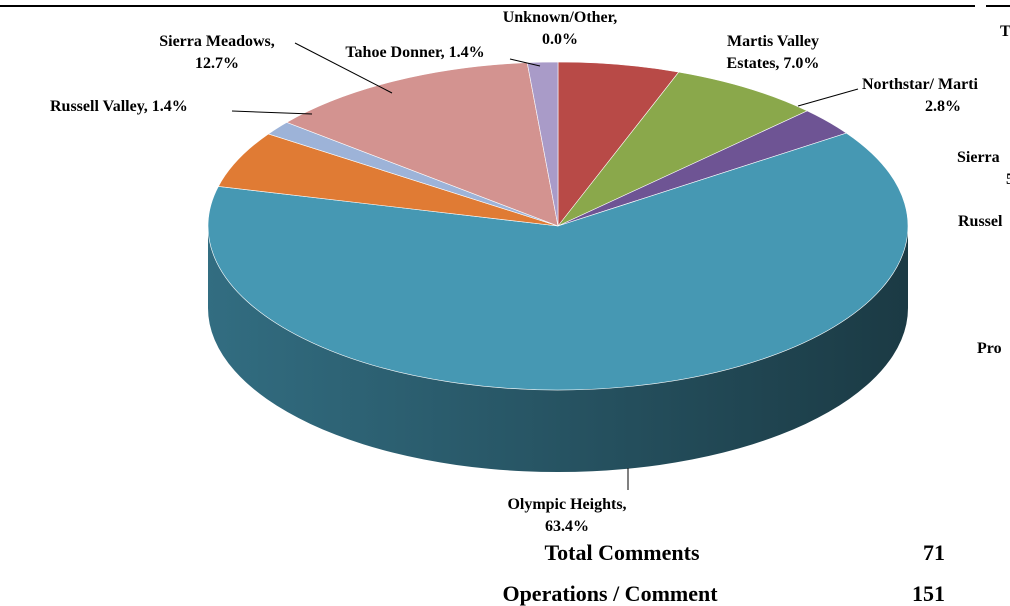 The height and width of the screenshot is (606, 1010). I want to click on data-label: Russell Valley, 1.4%, so click(119, 106).